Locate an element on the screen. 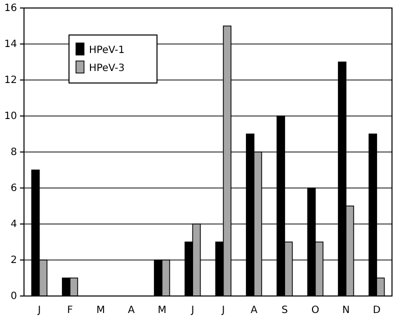 Image resolution: width=400 pixels, height=323 pixels. y-tick-label: 2 is located at coordinates (13, 260).